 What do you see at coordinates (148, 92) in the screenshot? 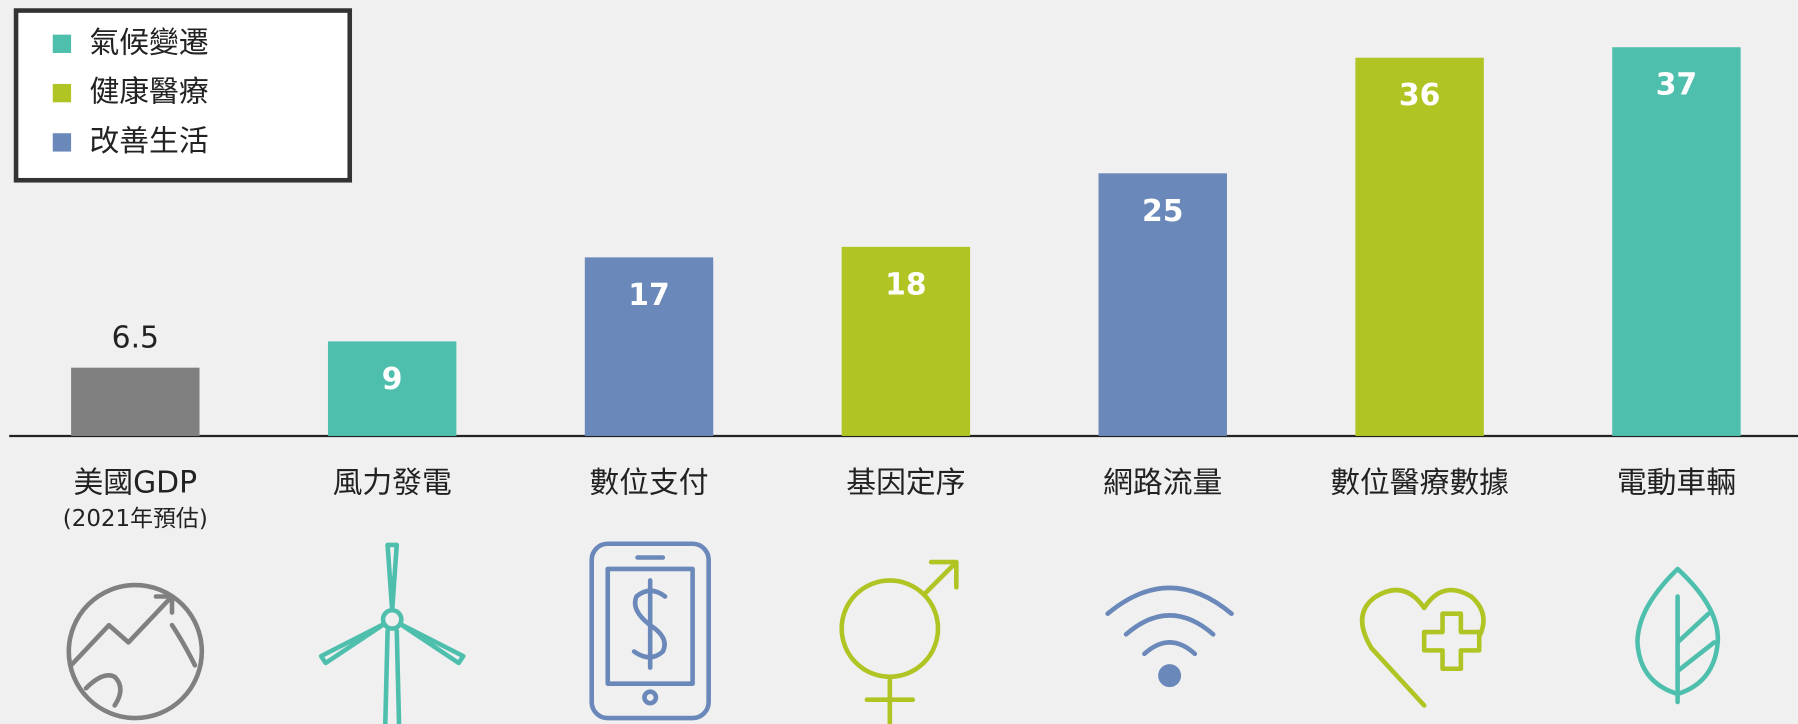
I see `legend-label: 健康醫療` at bounding box center [148, 92].